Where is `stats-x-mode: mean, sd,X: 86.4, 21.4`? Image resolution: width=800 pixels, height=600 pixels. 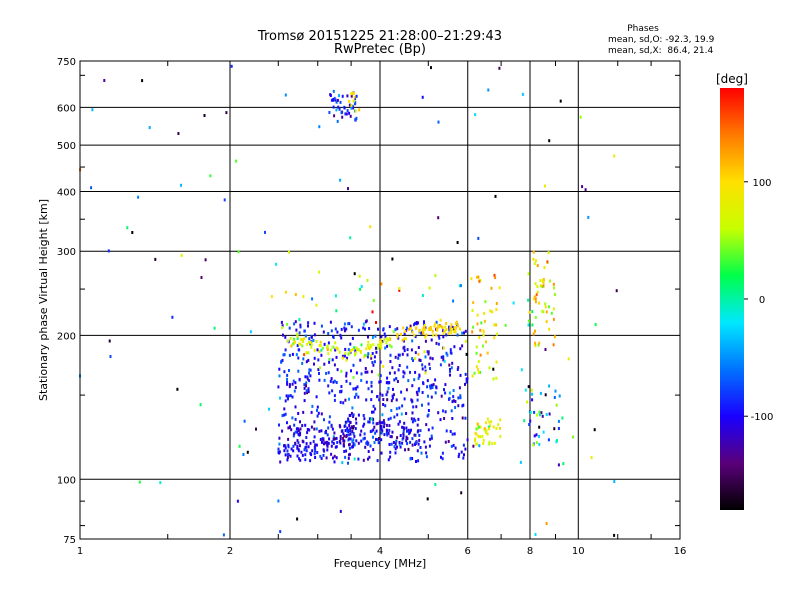 stats-x-mode: mean, sd,X: 86.4, 21.4 is located at coordinates (661, 51).